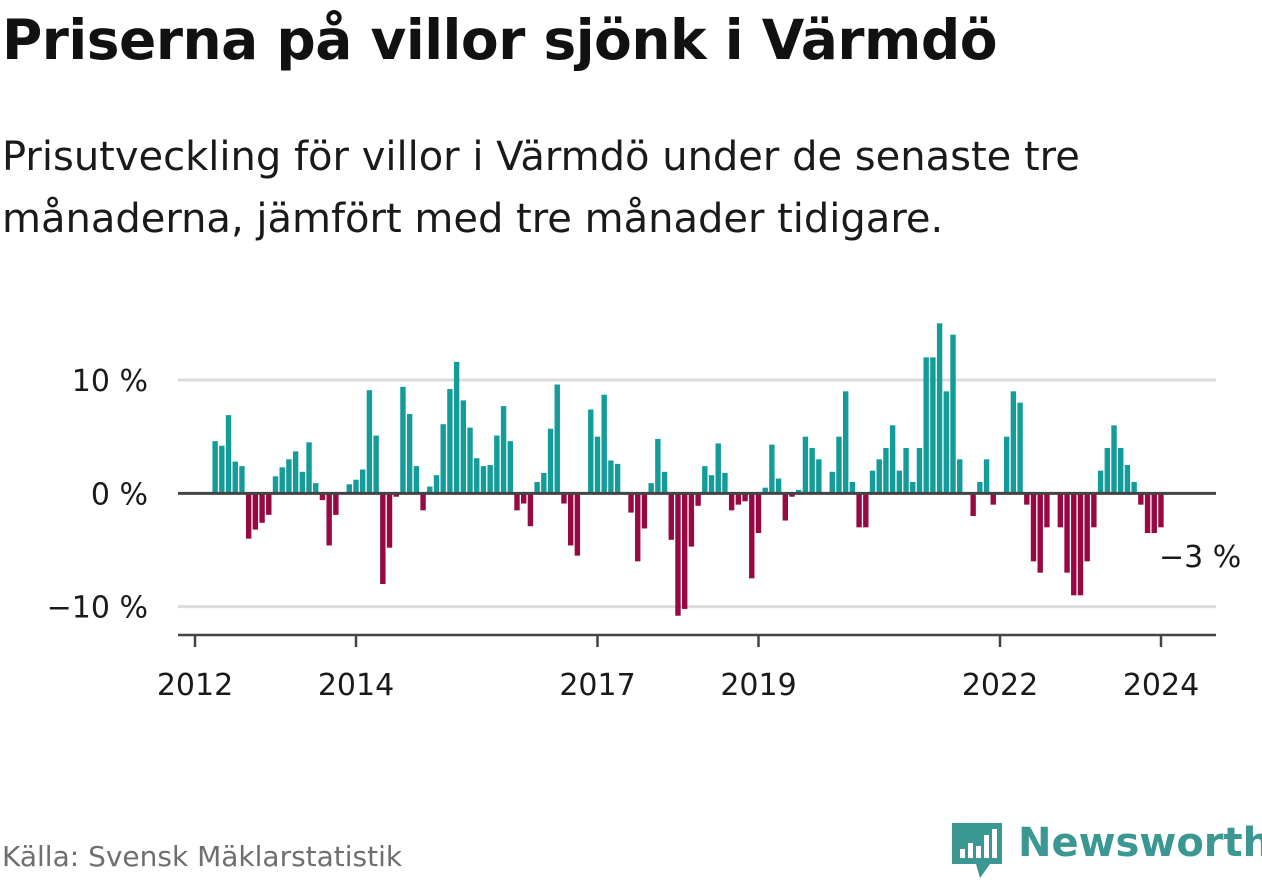 The image size is (1262, 880). I want to click on x-tick-label: 2022, so click(1000, 685).